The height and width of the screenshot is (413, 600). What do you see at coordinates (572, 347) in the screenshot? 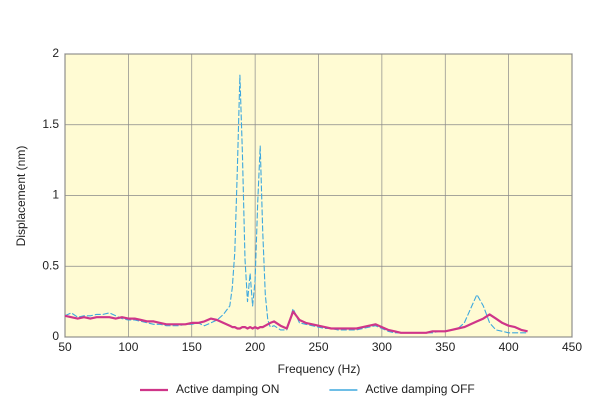
I see `x-tick-label: 450` at bounding box center [572, 347].